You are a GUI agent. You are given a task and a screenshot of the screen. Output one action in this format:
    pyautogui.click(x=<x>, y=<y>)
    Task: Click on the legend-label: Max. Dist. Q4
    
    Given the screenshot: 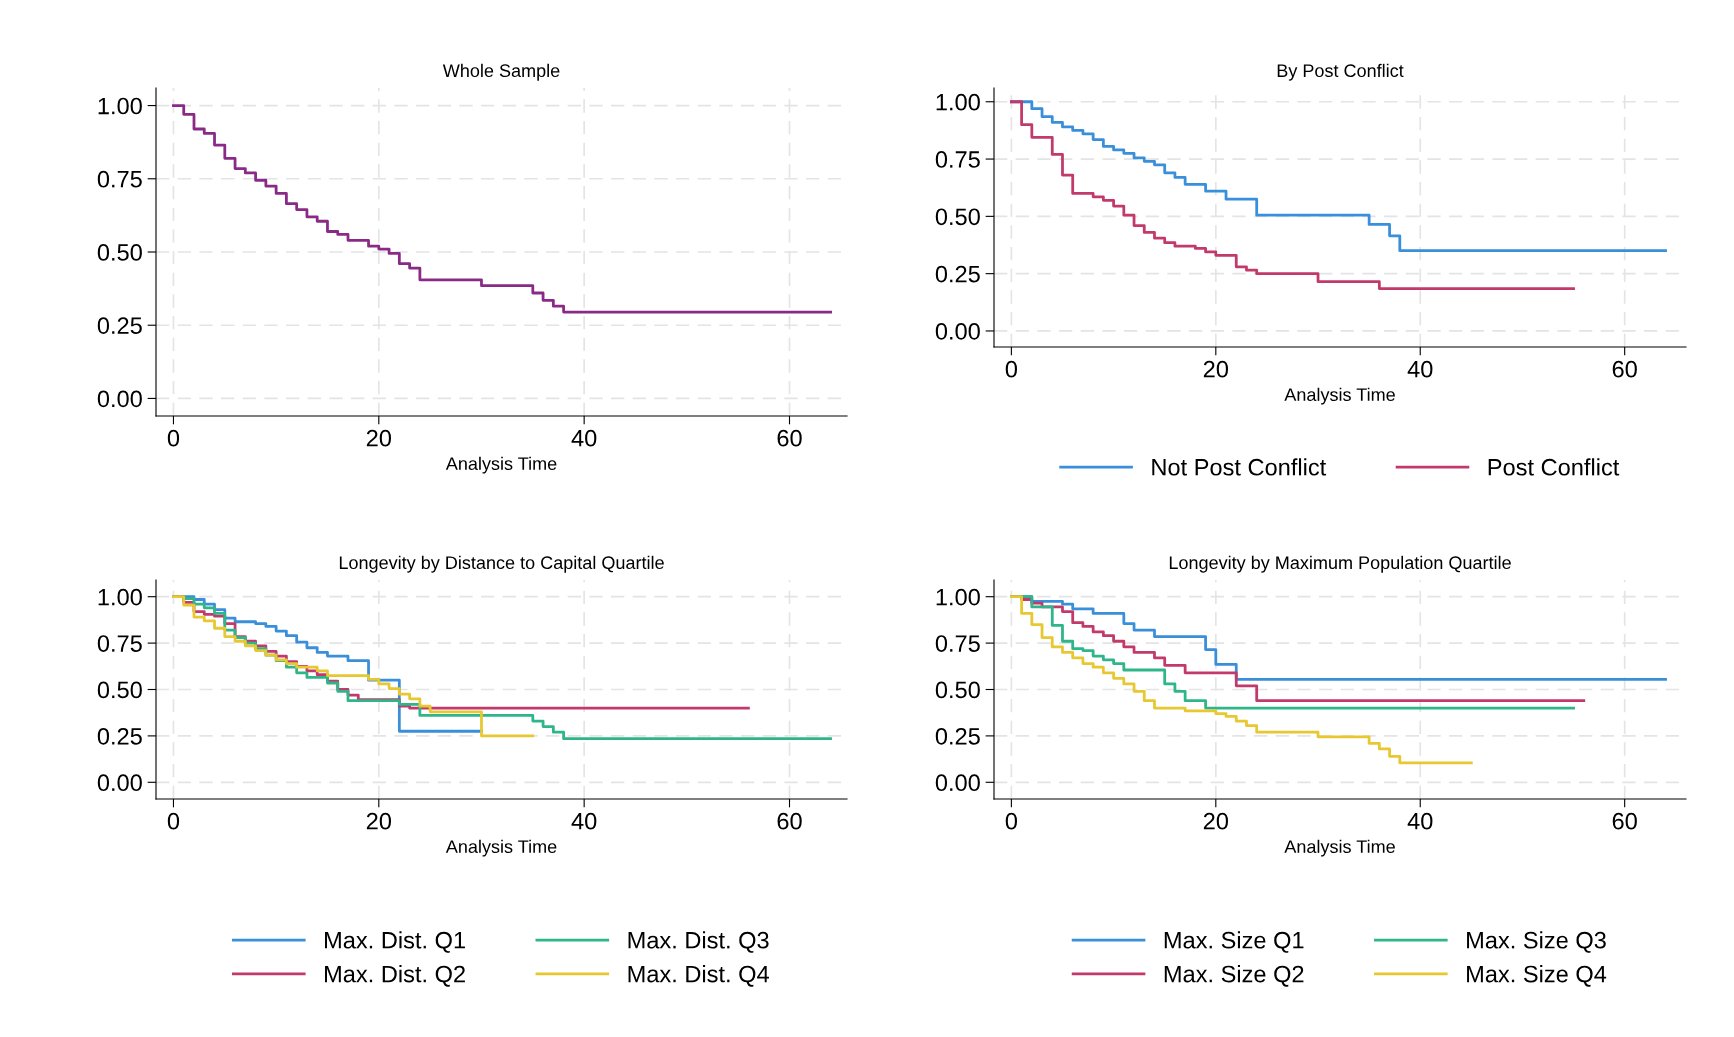 What is the action you would take?
    pyautogui.click(x=698, y=976)
    